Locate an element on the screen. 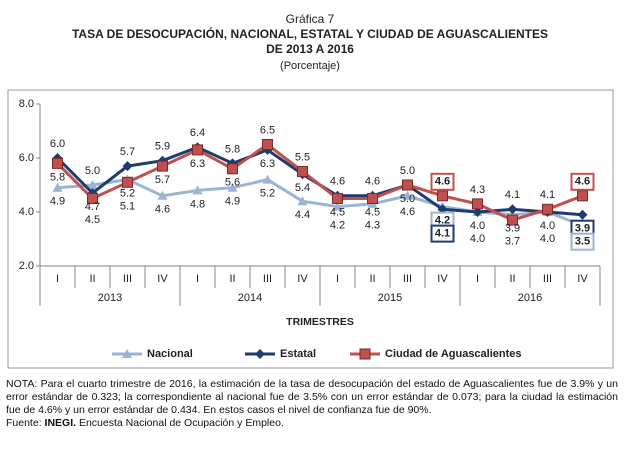 This screenshot has width=627, height=453. data-label: 3.5 is located at coordinates (582, 242).